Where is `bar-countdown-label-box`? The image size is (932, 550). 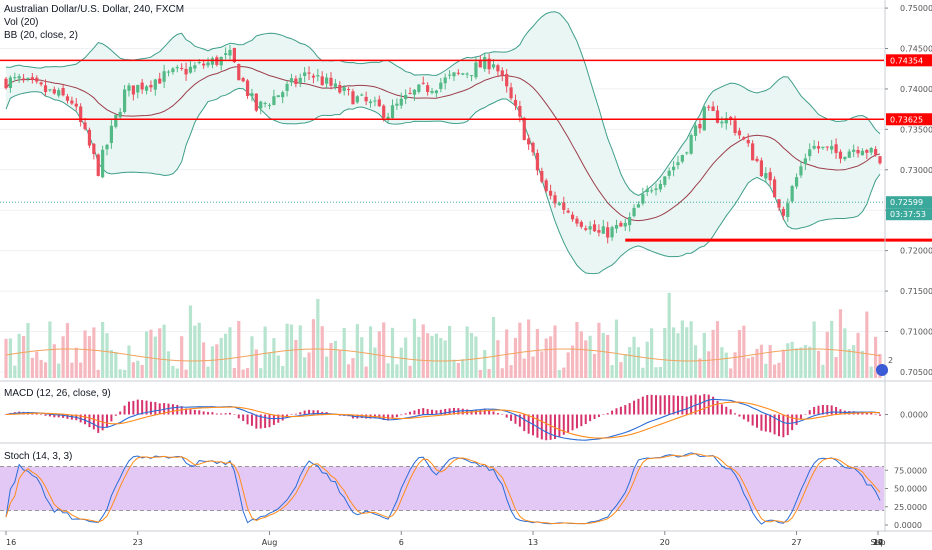 bar-countdown-label-box is located at coordinates (909, 214).